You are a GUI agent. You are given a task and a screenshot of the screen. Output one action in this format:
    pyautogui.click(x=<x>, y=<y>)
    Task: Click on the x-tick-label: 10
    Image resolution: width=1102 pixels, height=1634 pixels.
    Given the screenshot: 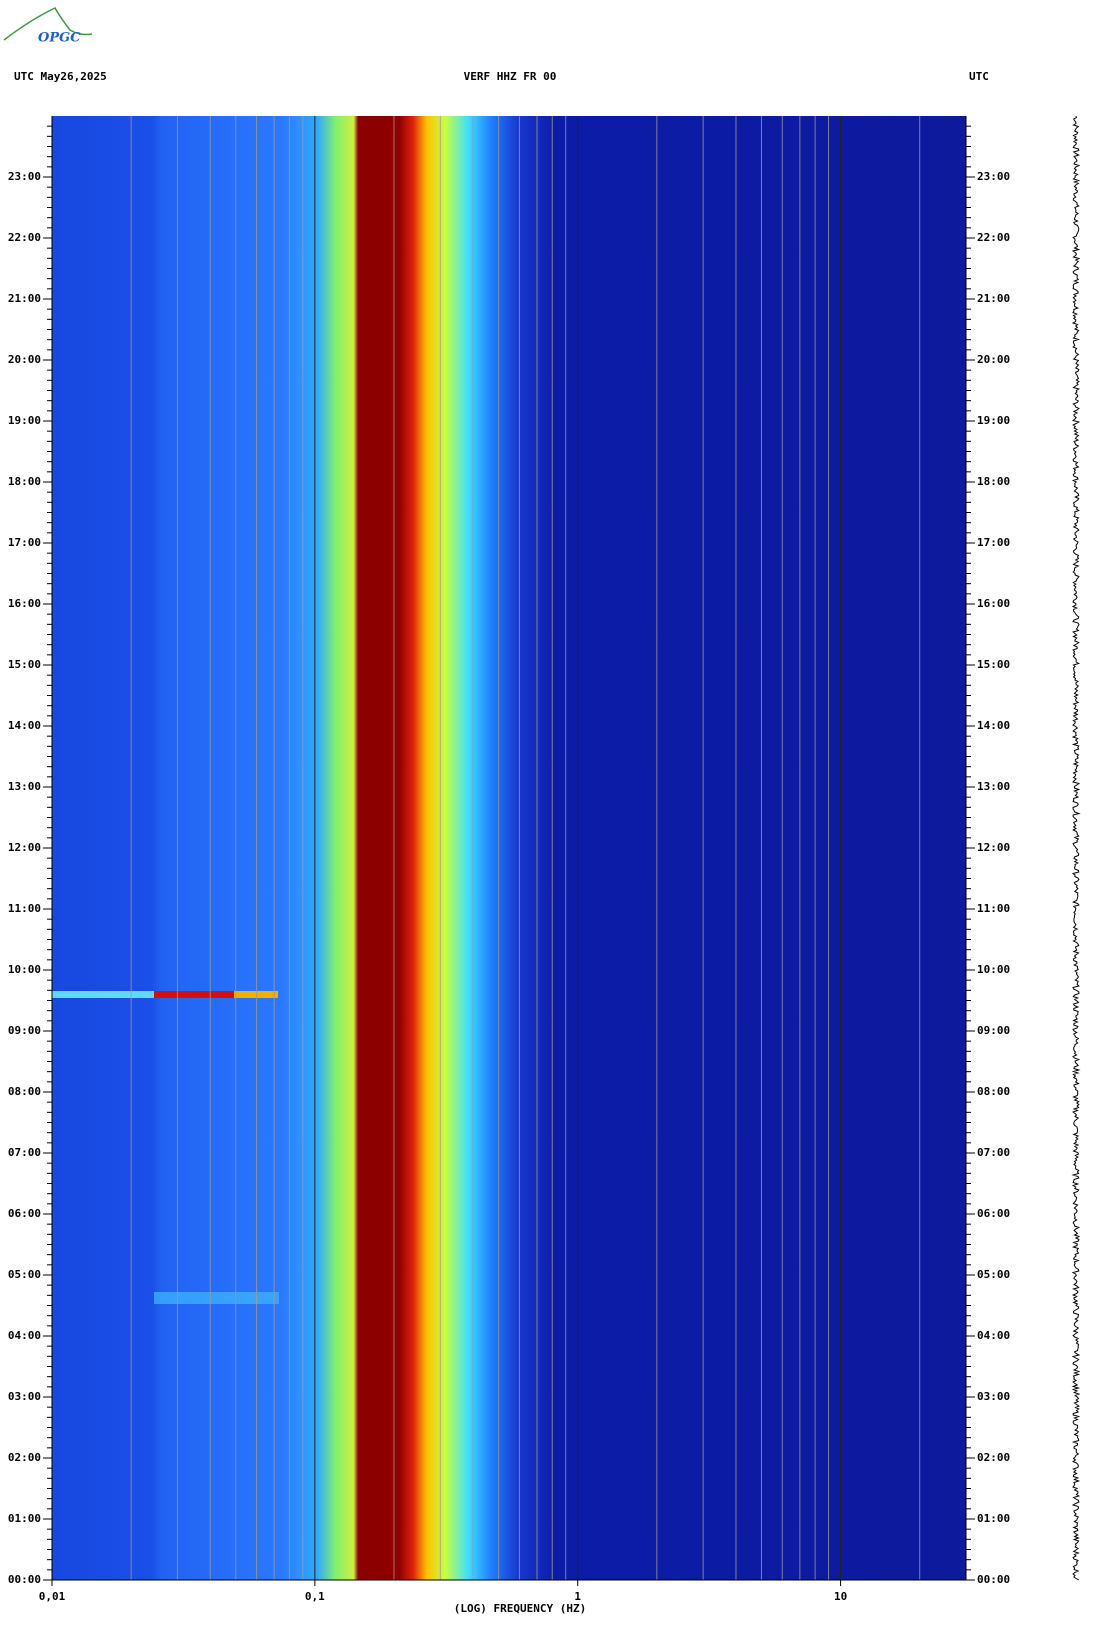 What is the action you would take?
    pyautogui.click(x=840, y=1596)
    